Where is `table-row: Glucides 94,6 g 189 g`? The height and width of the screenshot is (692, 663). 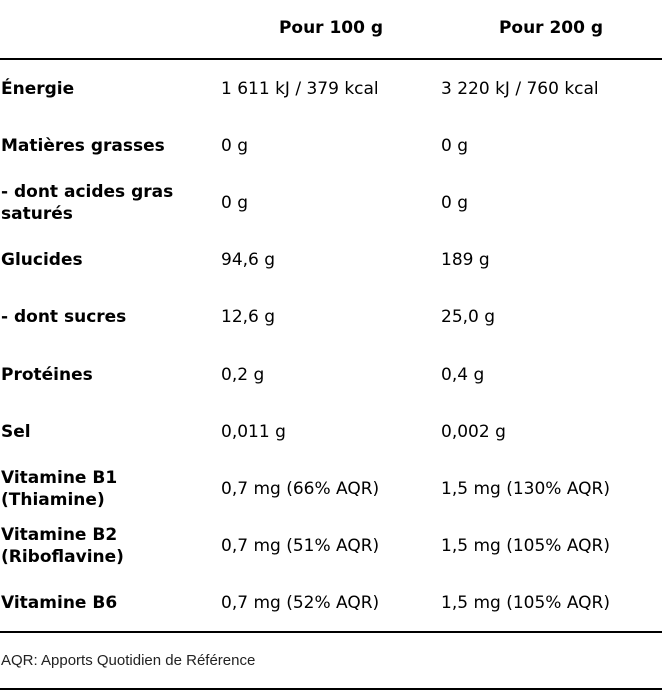 table-row: Glucides 94,6 g 189 g is located at coordinates (331, 260).